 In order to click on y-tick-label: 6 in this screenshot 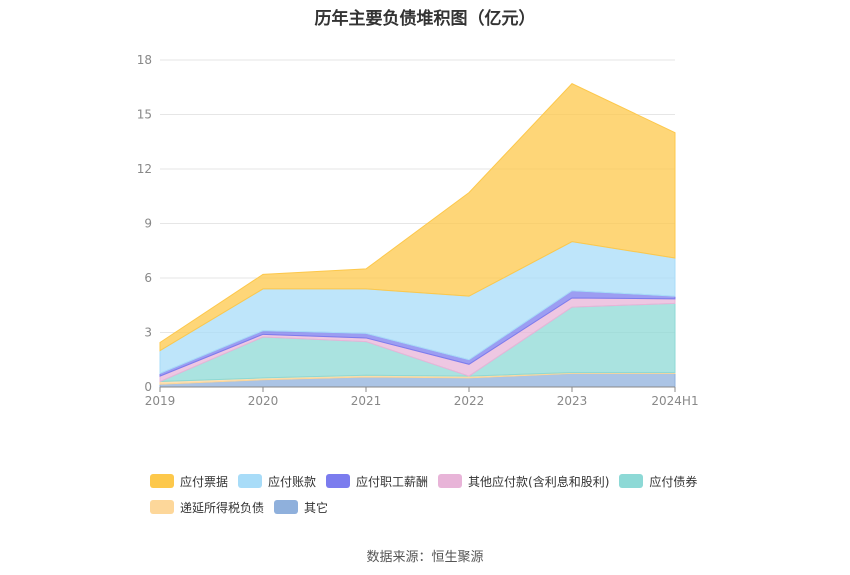, I will do `click(148, 278)`.